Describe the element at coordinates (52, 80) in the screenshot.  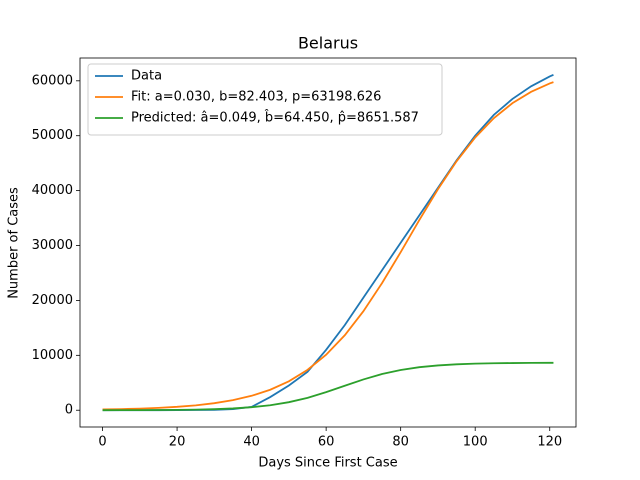
I see `y-tick-label: 60000` at that location.